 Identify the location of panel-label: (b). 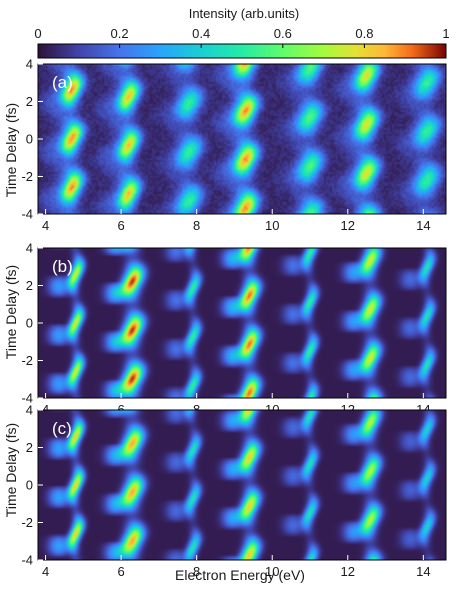
(62, 266).